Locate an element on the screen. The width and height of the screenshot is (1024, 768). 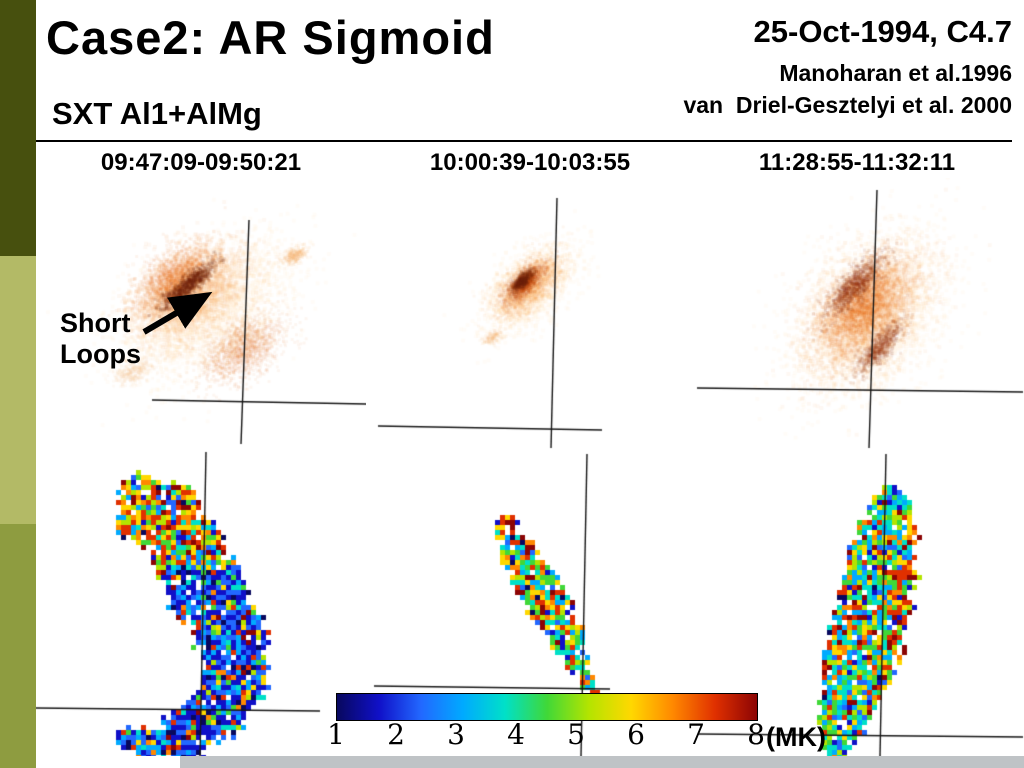
annotation-line-2: Loops is located at coordinates (100, 354).